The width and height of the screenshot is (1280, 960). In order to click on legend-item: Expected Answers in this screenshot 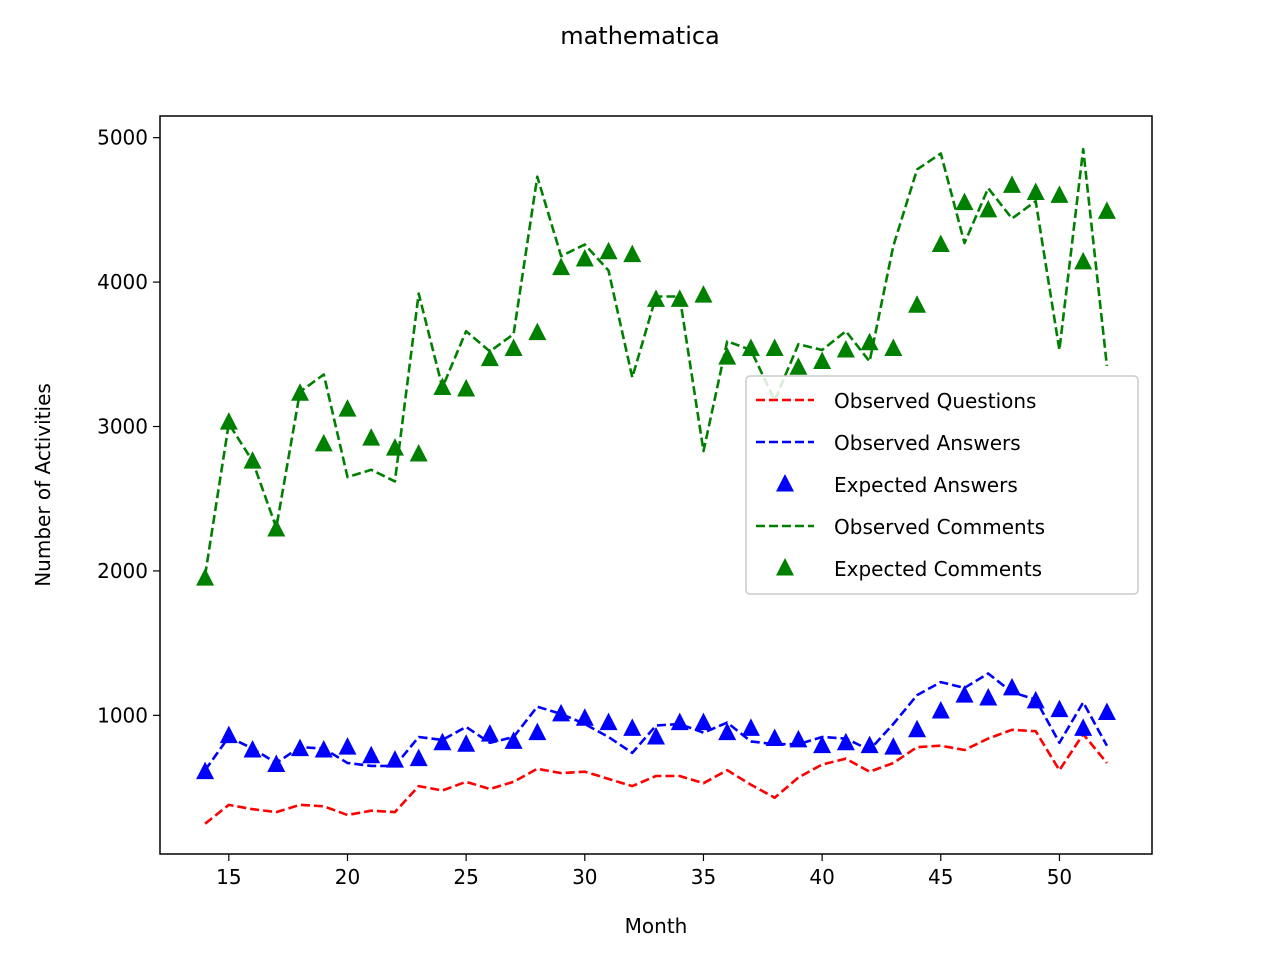, I will do `click(897, 485)`.